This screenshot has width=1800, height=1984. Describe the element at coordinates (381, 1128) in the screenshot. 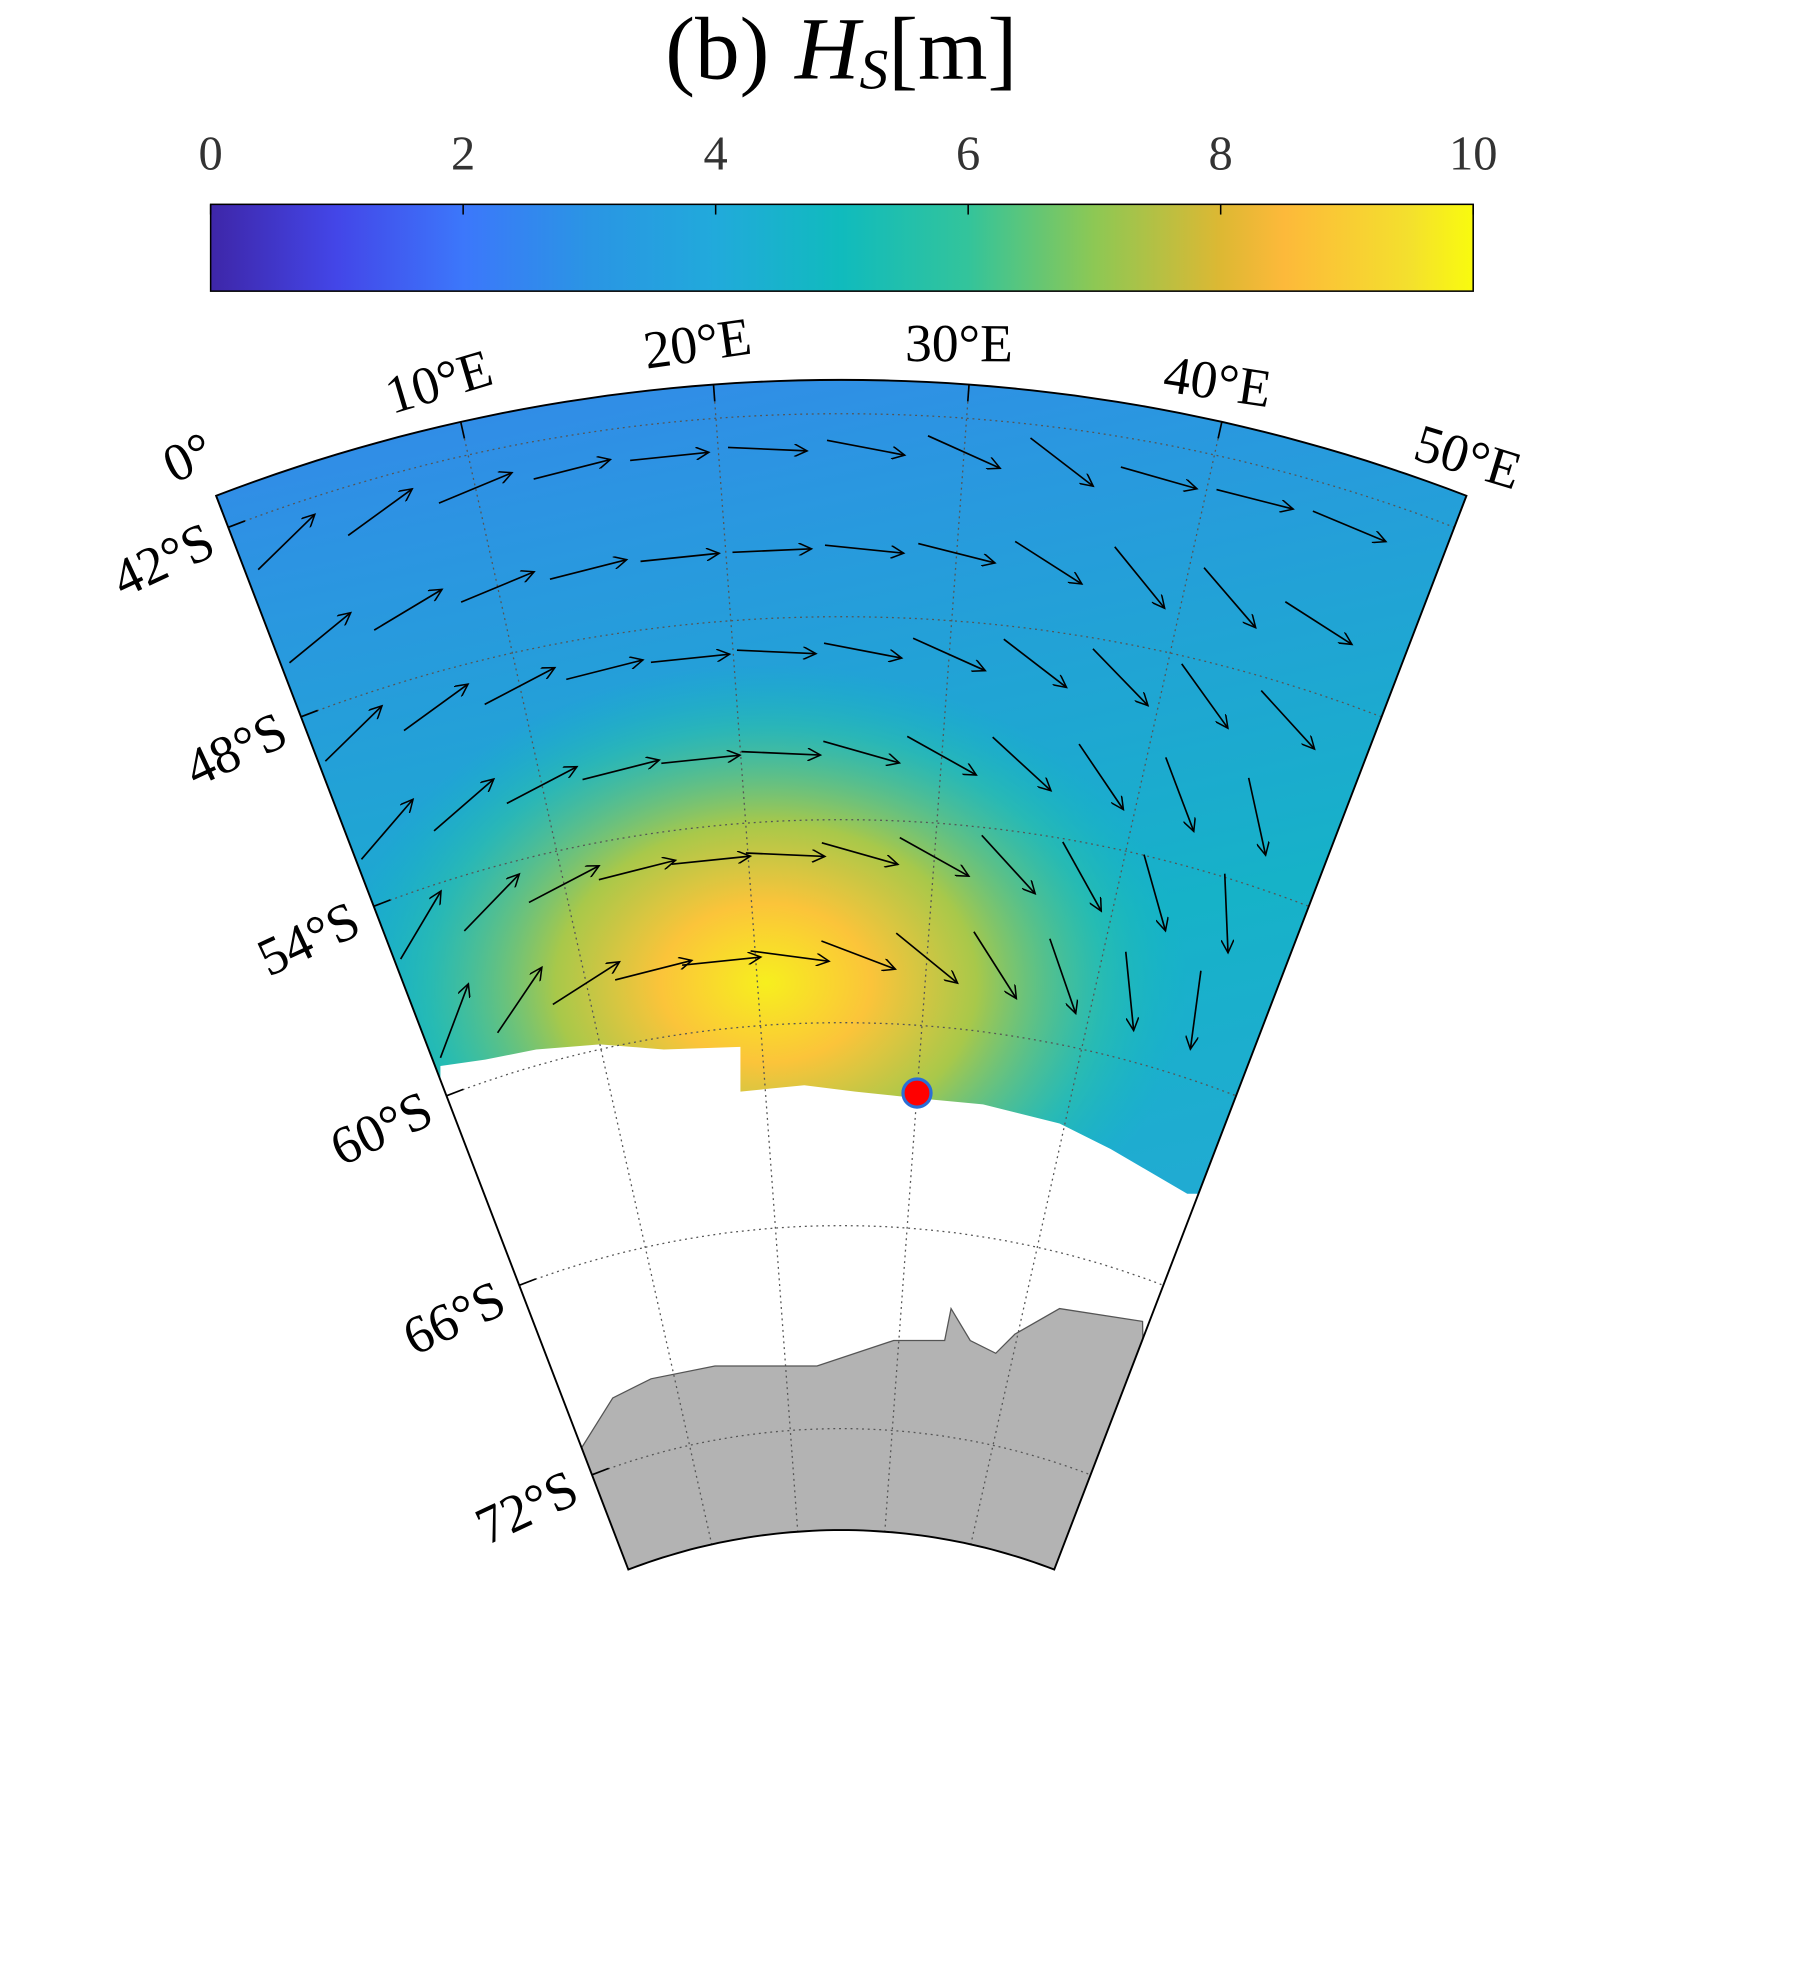

I see `lat-label: 60°S` at that location.